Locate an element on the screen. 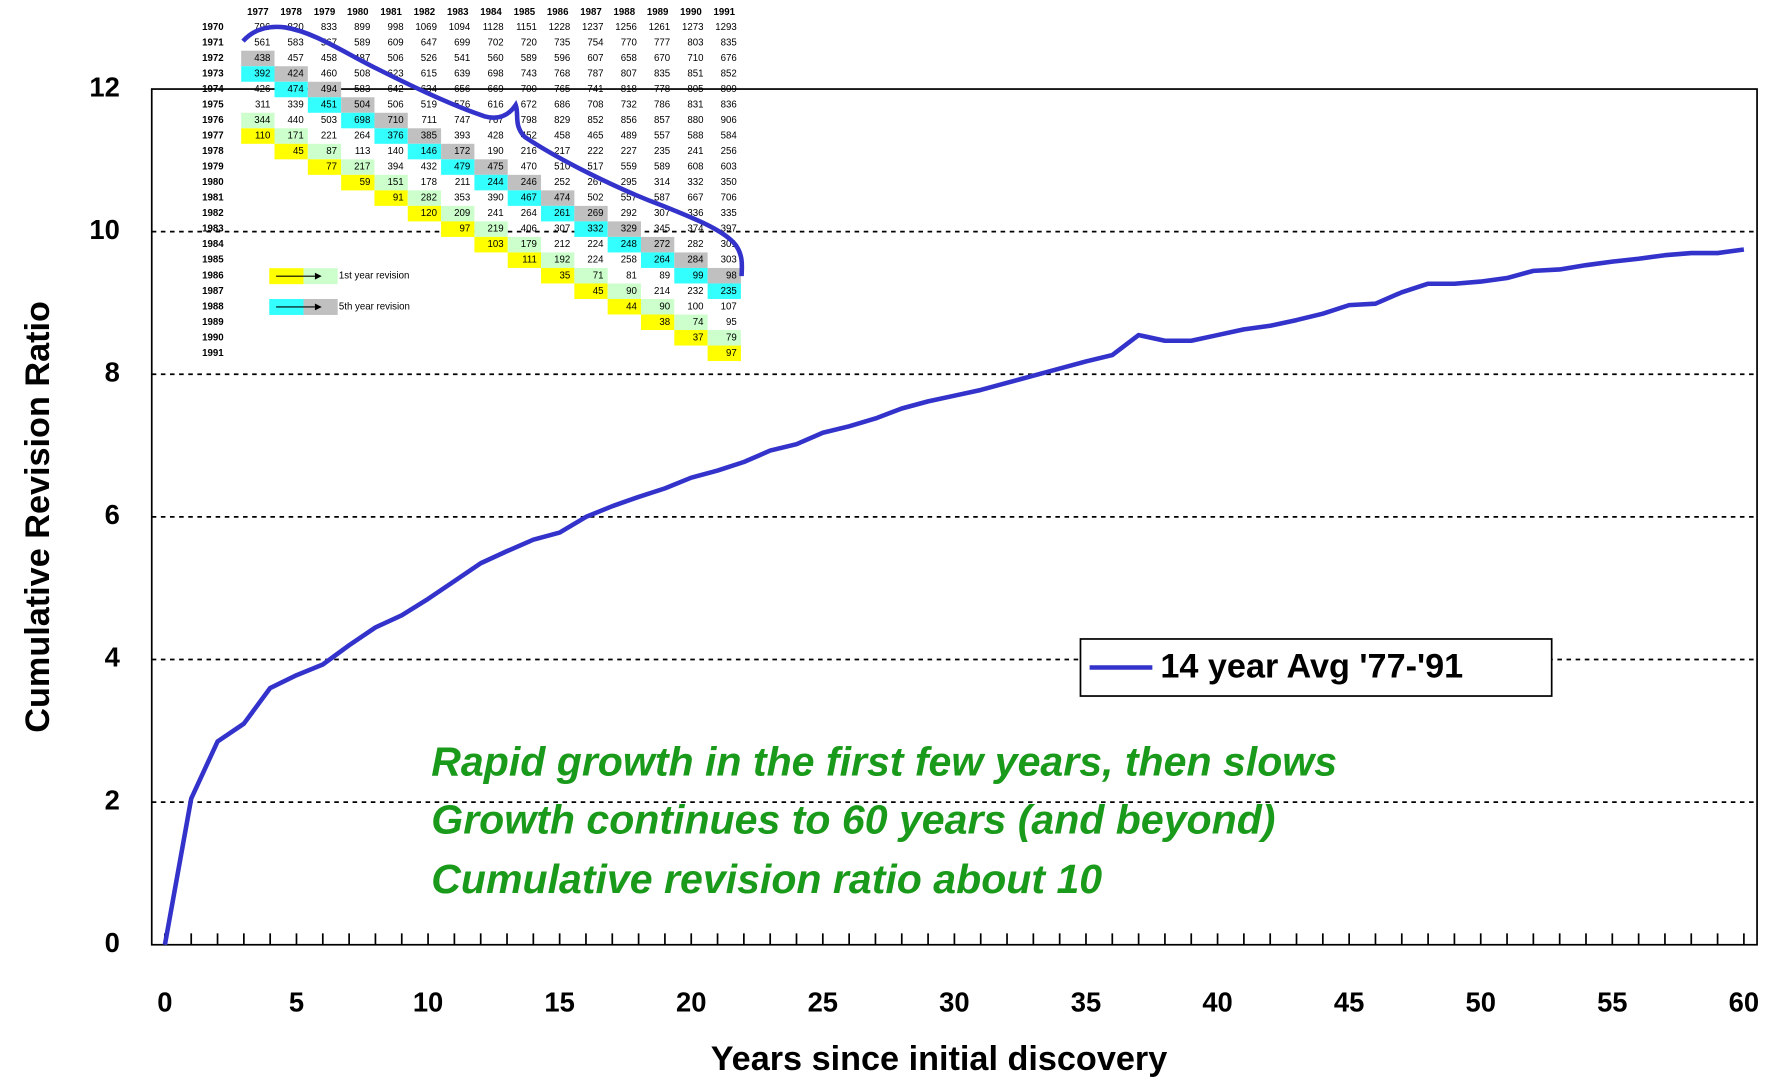  table-column-header: 1987 is located at coordinates (591, 12).